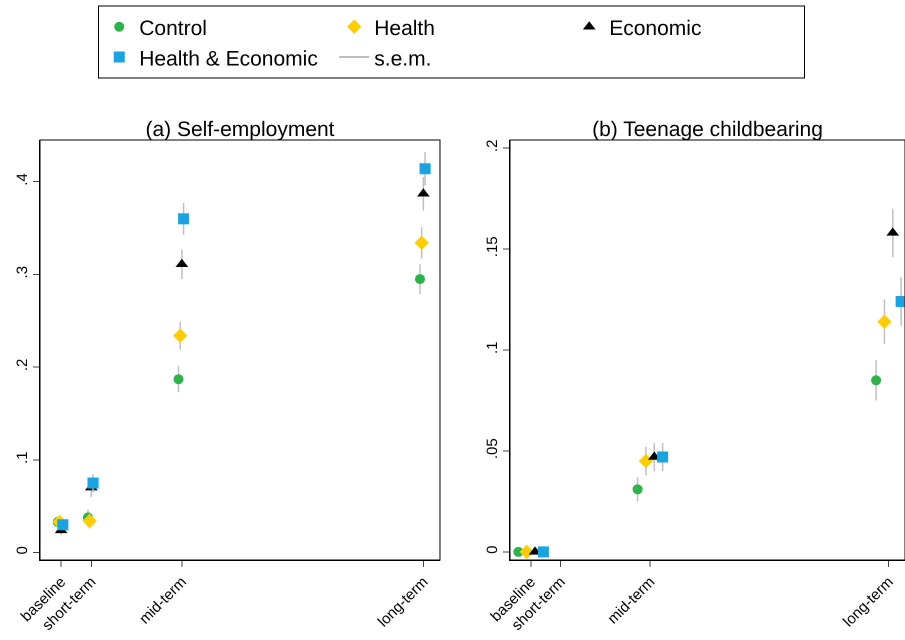 The image size is (905, 640). Describe the element at coordinates (403, 58) in the screenshot. I see `legend-label: s.e.m.` at that location.